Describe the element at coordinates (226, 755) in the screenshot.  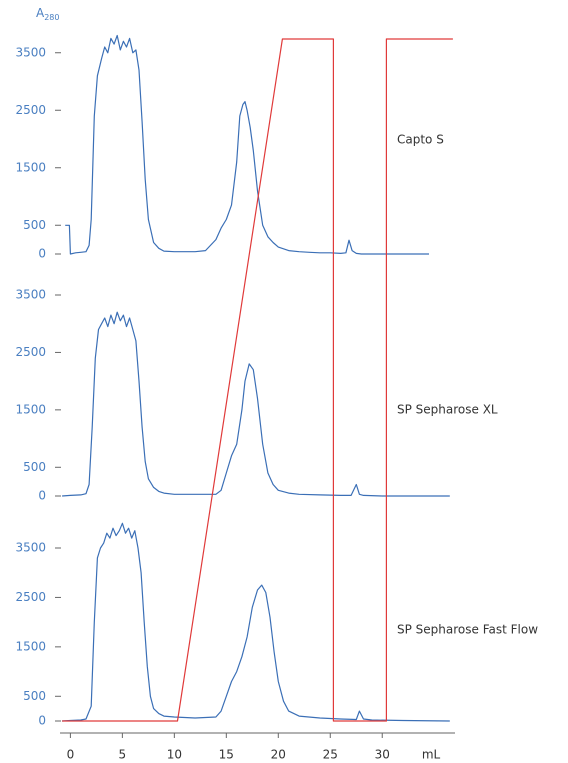
I see `x-tick-label: 15` at that location.